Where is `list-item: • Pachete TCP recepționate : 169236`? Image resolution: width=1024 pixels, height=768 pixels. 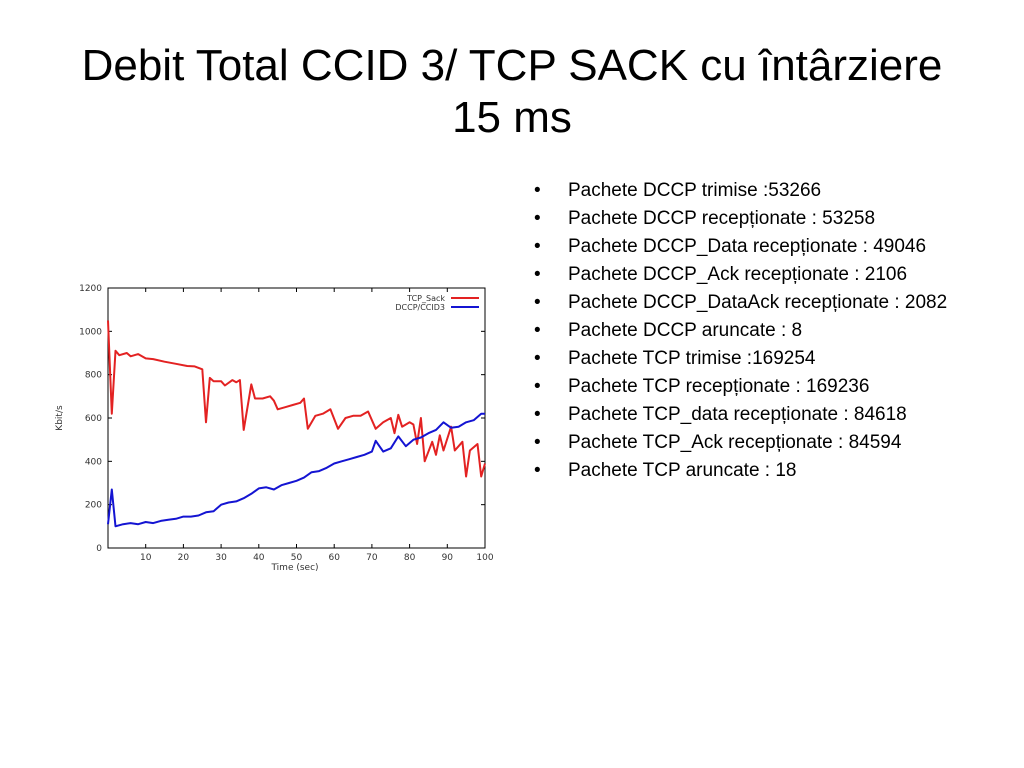
list-item: • Pachete TCP recepționate : 169236 is located at coordinates (750, 387).